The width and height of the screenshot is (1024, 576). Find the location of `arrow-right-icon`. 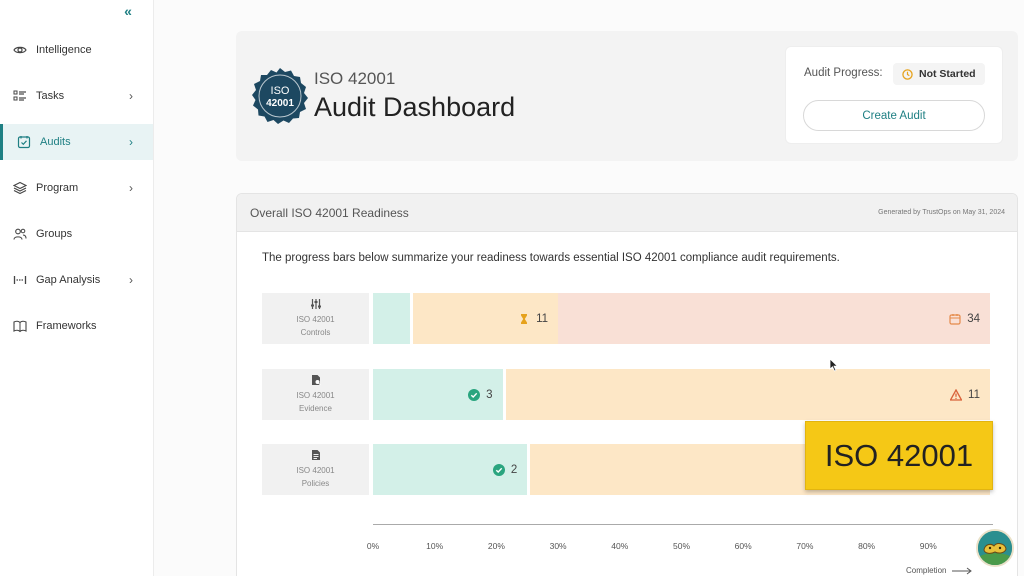

arrow-right-icon is located at coordinates (962, 570).